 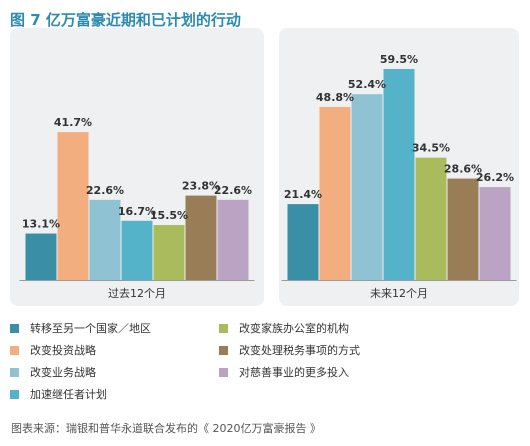 I want to click on bar-value-label: 28.6%, so click(x=463, y=169).